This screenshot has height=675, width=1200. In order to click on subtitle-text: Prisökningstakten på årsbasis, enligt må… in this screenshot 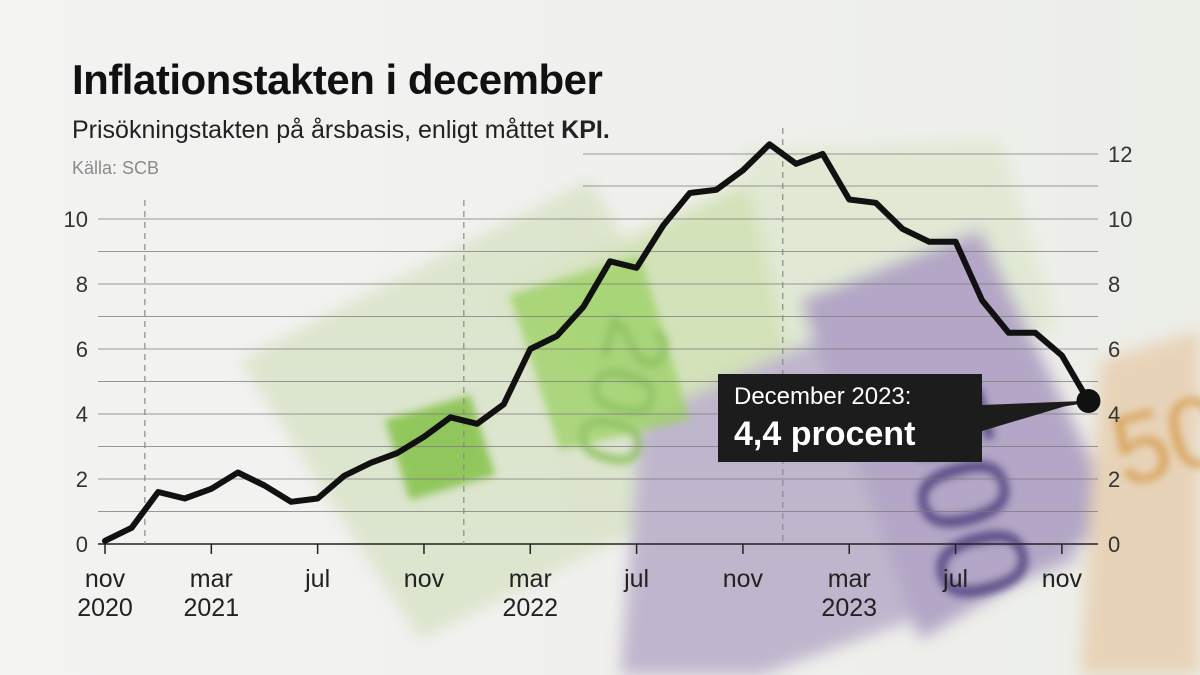, I will do `click(317, 130)`.